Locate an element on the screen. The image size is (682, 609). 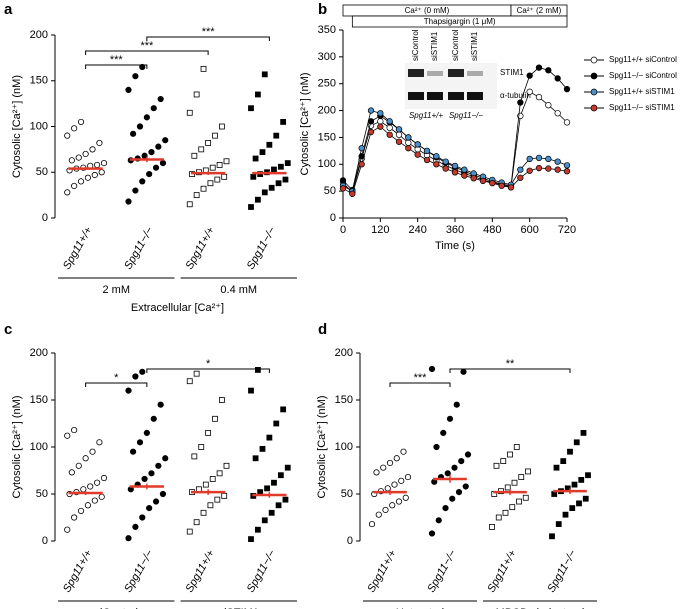
y-tick-label: 50 is located at coordinates (42, 172).